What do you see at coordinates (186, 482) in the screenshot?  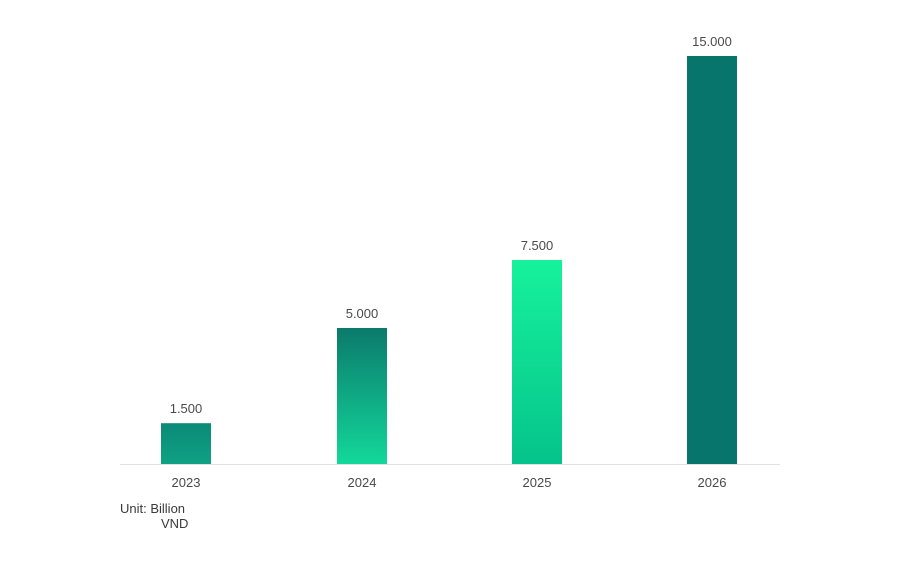 I see `x-tick-label-2023: 2023` at bounding box center [186, 482].